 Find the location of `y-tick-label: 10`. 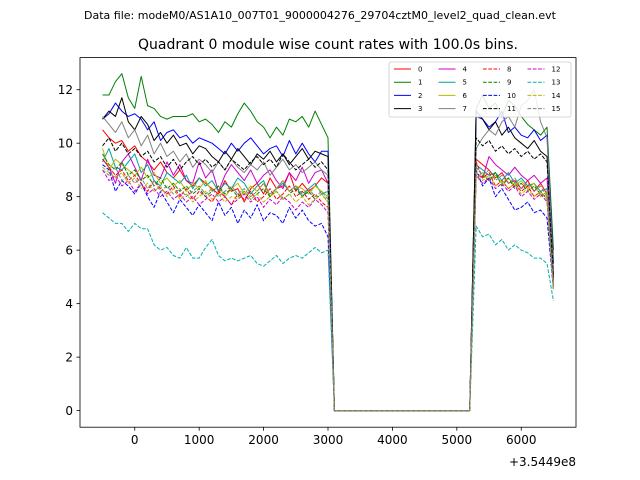

y-tick-label: 10 is located at coordinates (65, 143).